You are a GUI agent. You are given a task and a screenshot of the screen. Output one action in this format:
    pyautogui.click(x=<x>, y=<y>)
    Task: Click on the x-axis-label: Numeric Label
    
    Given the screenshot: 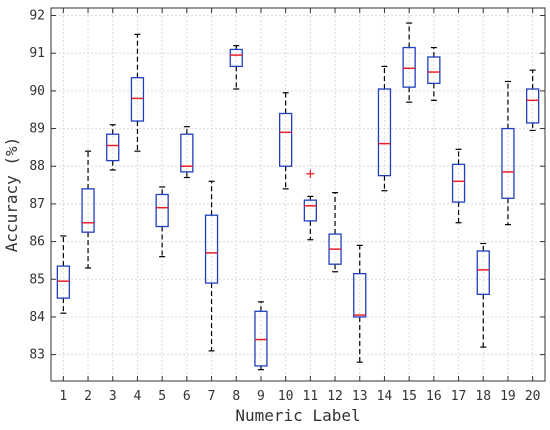 What is the action you would take?
    pyautogui.click(x=297, y=415)
    